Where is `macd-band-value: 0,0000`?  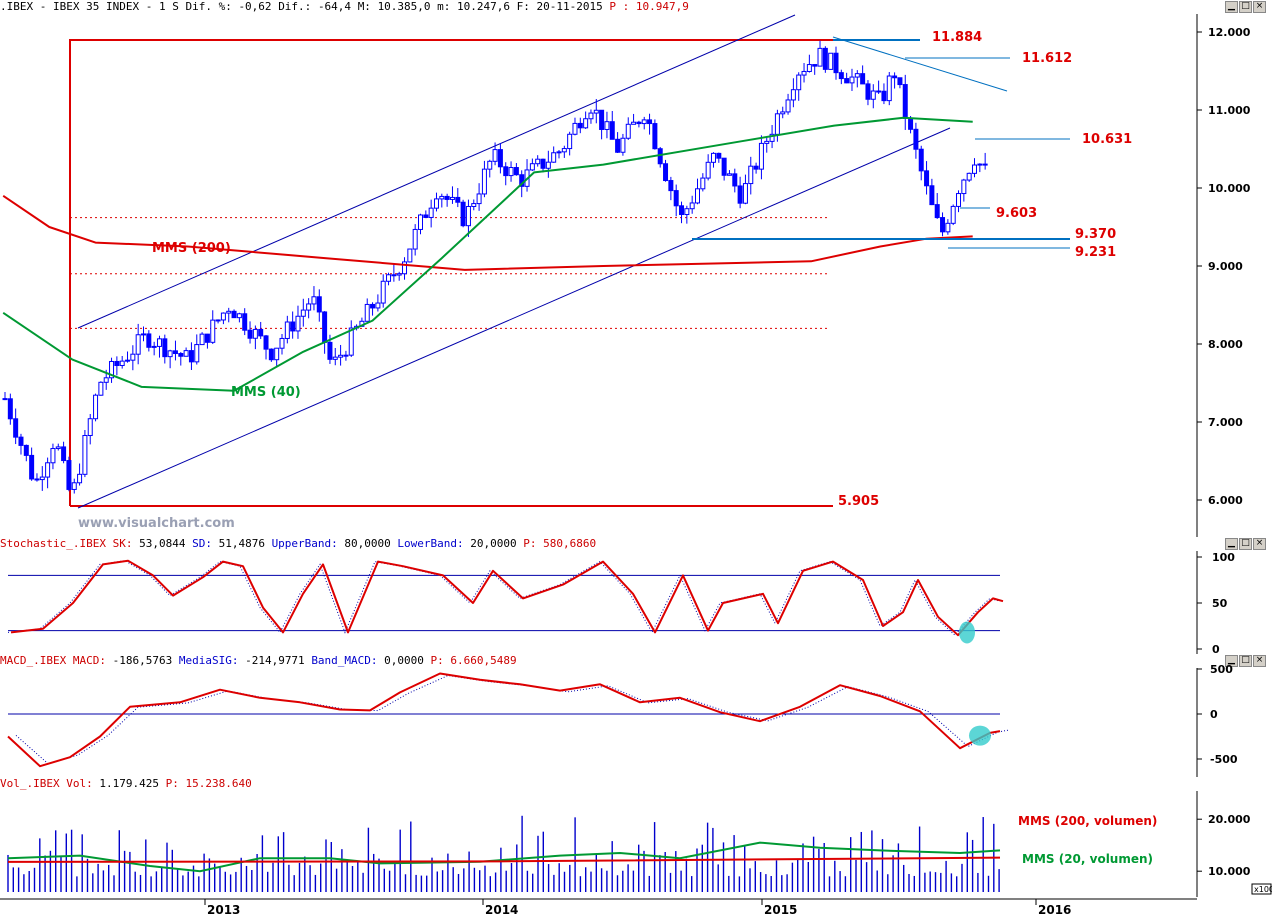 macd-band-value: 0,0000 is located at coordinates (404, 660).